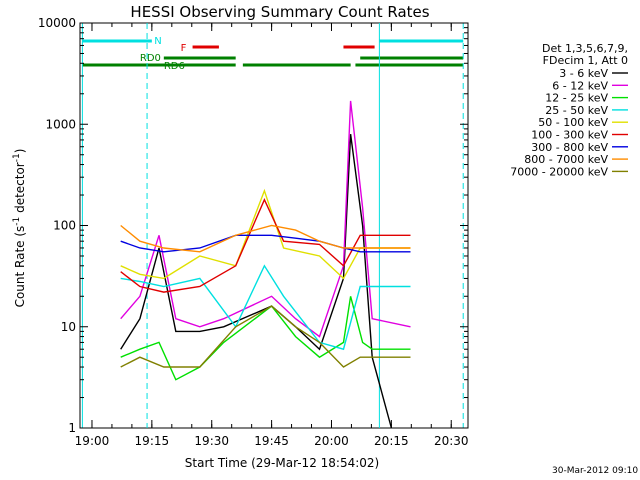 Image resolution: width=640 pixels, height=480 pixels. What do you see at coordinates (174, 66) in the screenshot?
I see `rd6-label: RD6` at bounding box center [174, 66].